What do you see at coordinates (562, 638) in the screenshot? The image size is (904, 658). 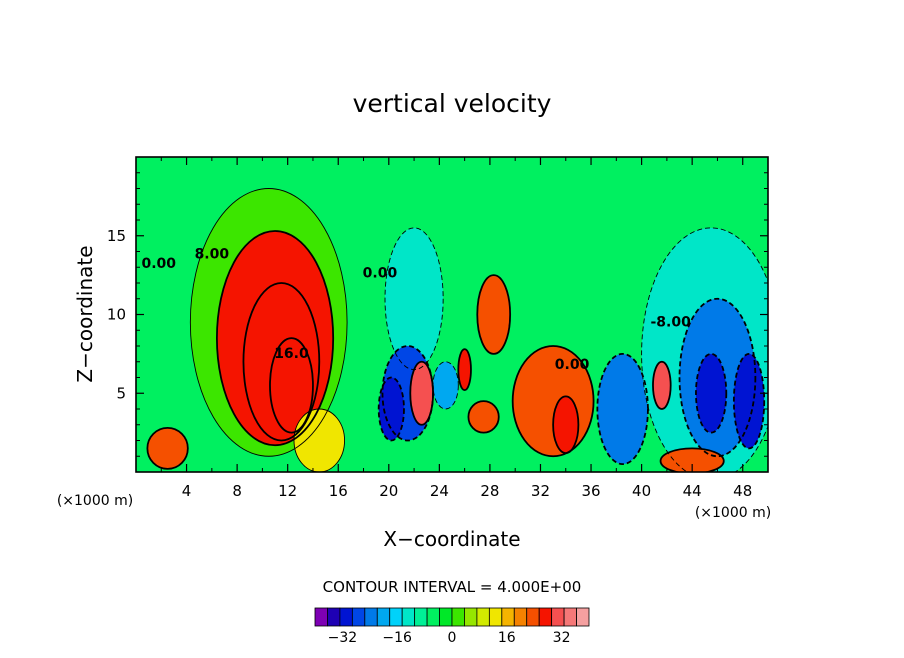 I see `colorbar-tick-label-4: 32` at bounding box center [562, 638].